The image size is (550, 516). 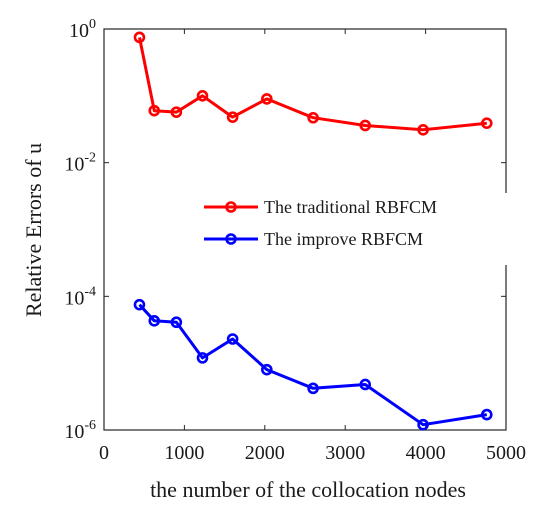 What do you see at coordinates (184, 453) in the screenshot?
I see `x-tick-label: 1000` at bounding box center [184, 453].